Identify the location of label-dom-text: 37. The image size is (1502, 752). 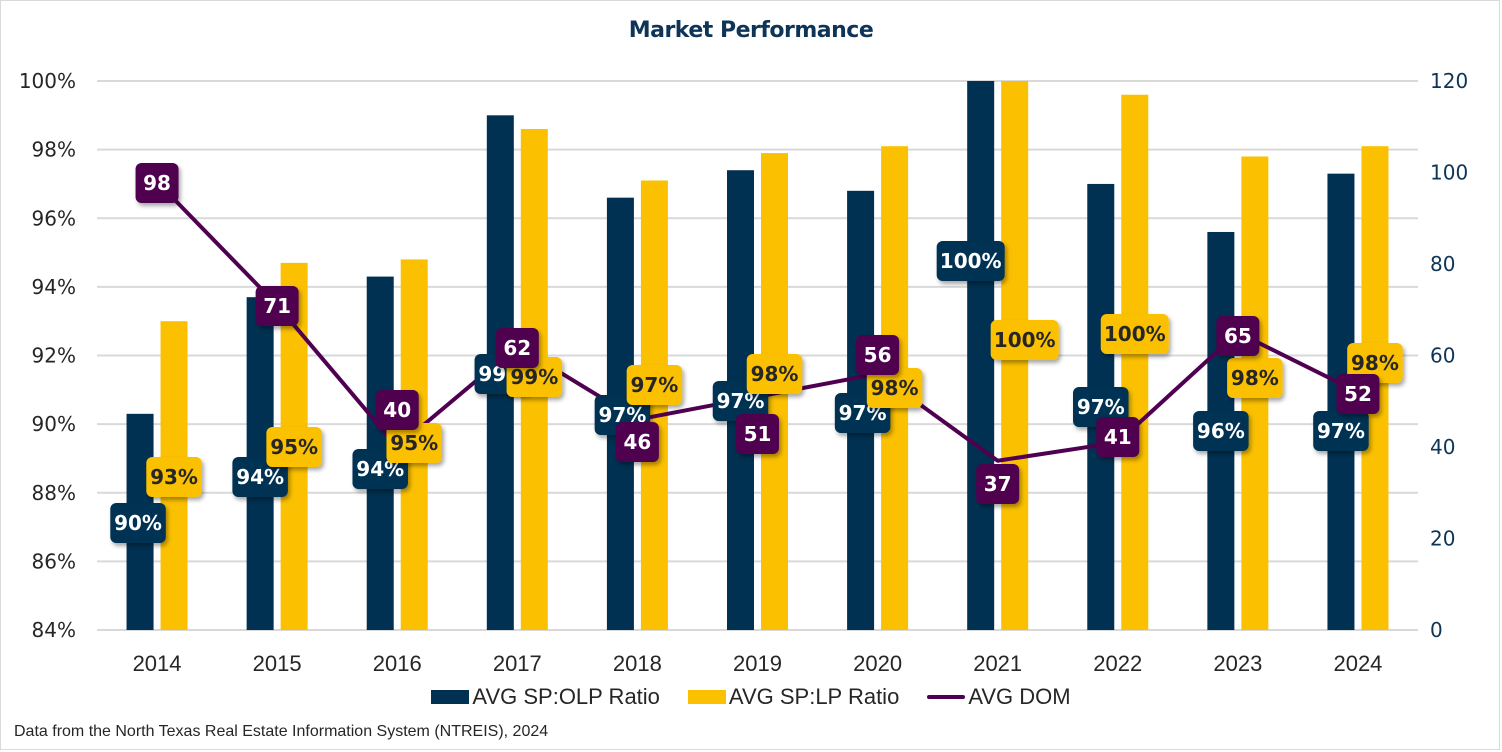
(998, 484).